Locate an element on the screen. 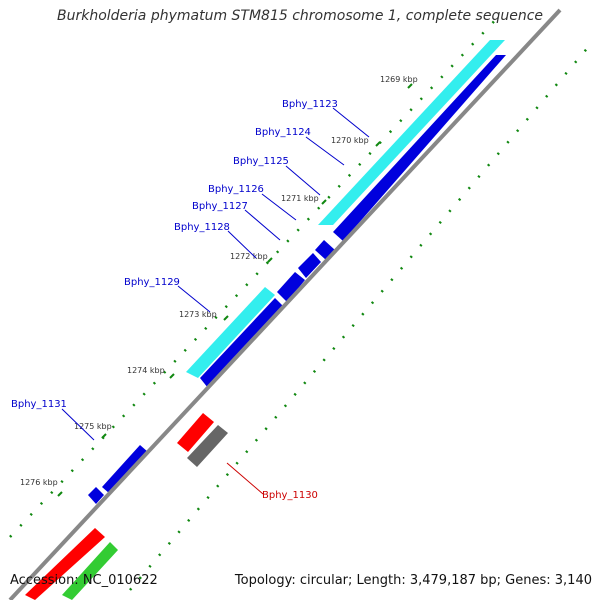 This screenshot has width=600, height=600. gene-label-bphy-1130: Bphy_1130 is located at coordinates (290, 495).